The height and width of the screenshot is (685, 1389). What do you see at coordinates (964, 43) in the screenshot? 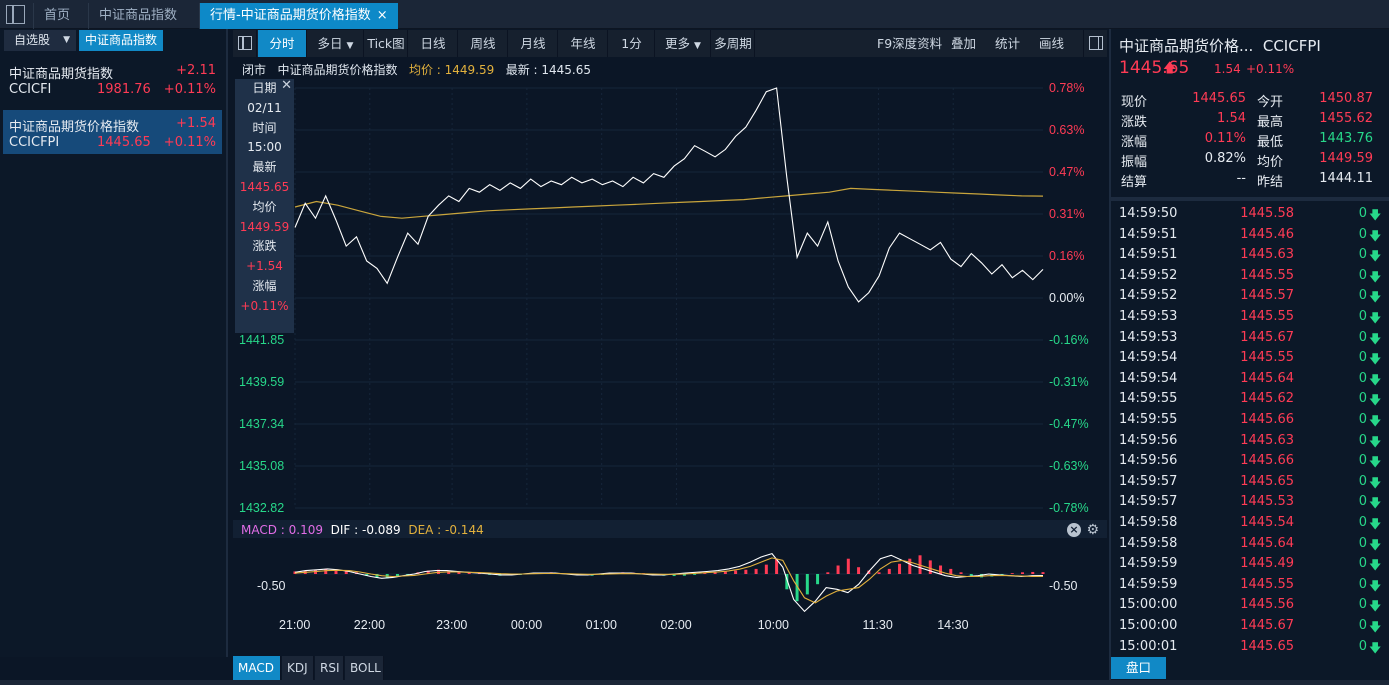
I see `overlay-button: 叠加` at bounding box center [964, 43].